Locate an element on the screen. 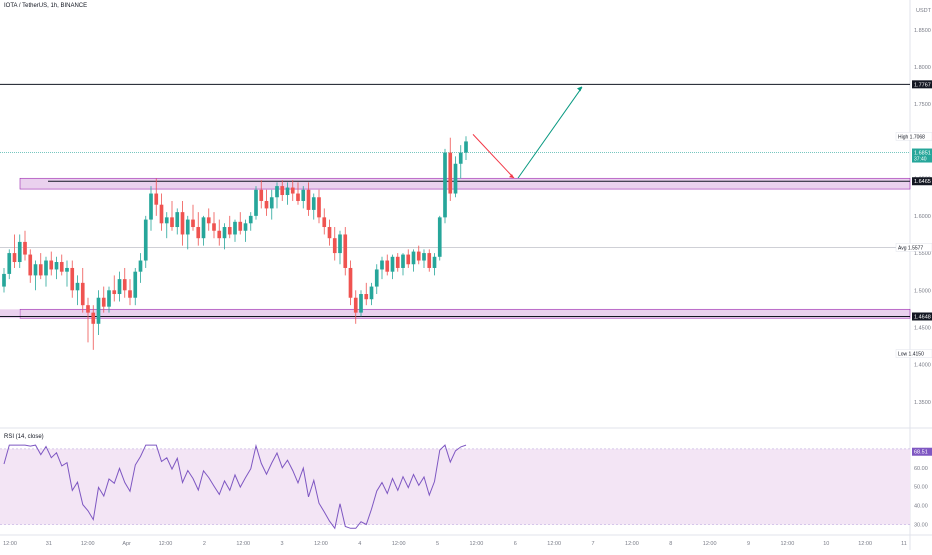 This screenshot has height=555, width=932. time-tick-label: 6 is located at coordinates (515, 544).